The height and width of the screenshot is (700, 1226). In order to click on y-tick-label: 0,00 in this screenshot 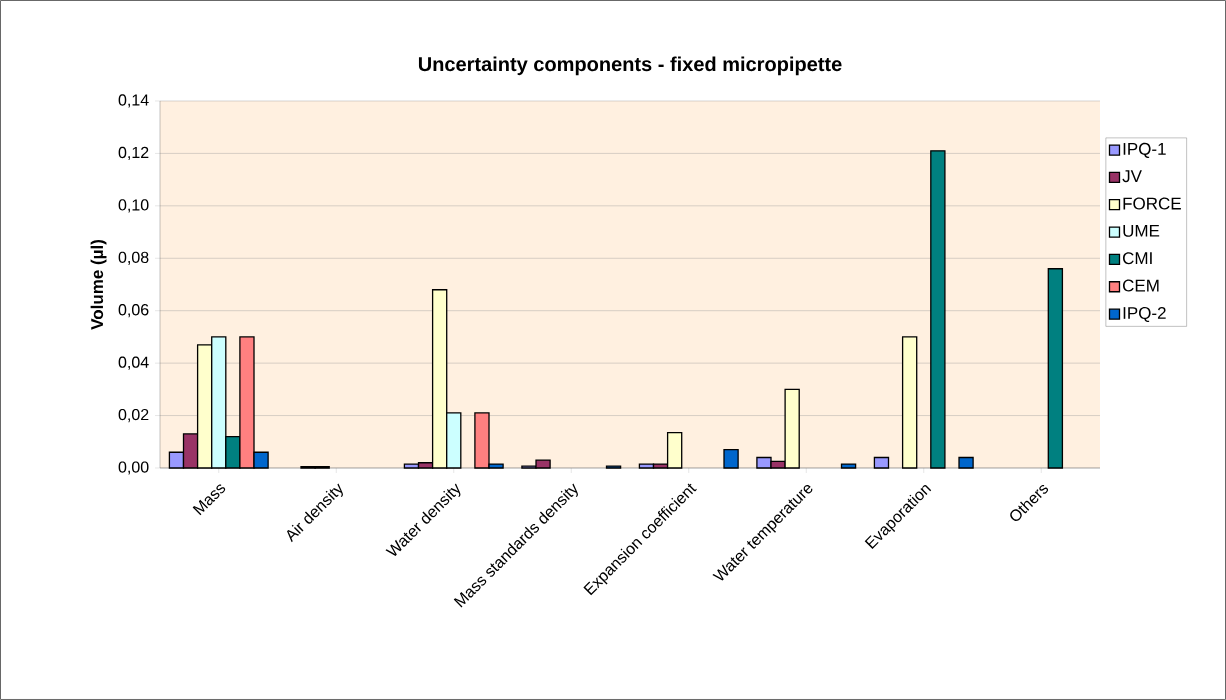, I will do `click(133, 468)`.